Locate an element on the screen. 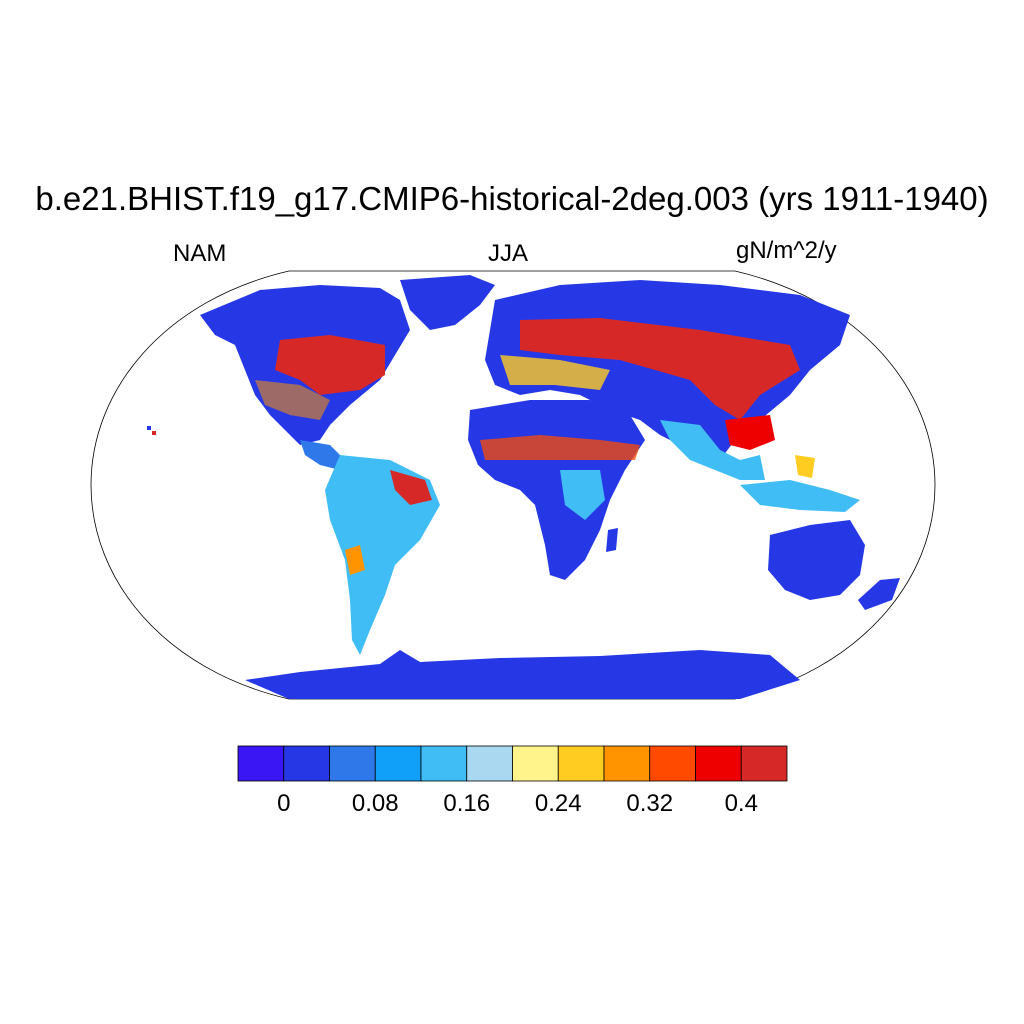  eurasia-warm-band is located at coordinates (555, 372).